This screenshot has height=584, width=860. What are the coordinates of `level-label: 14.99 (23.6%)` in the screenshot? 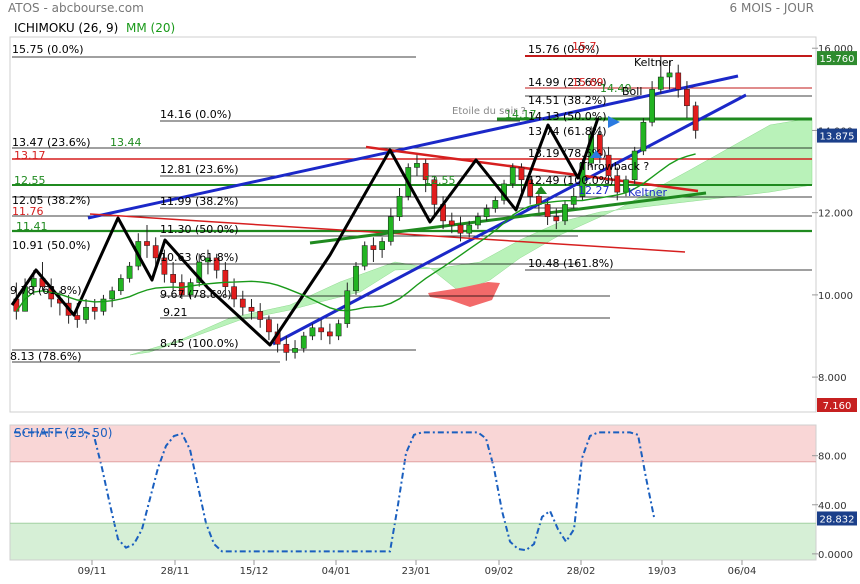 It's located at (567, 82).